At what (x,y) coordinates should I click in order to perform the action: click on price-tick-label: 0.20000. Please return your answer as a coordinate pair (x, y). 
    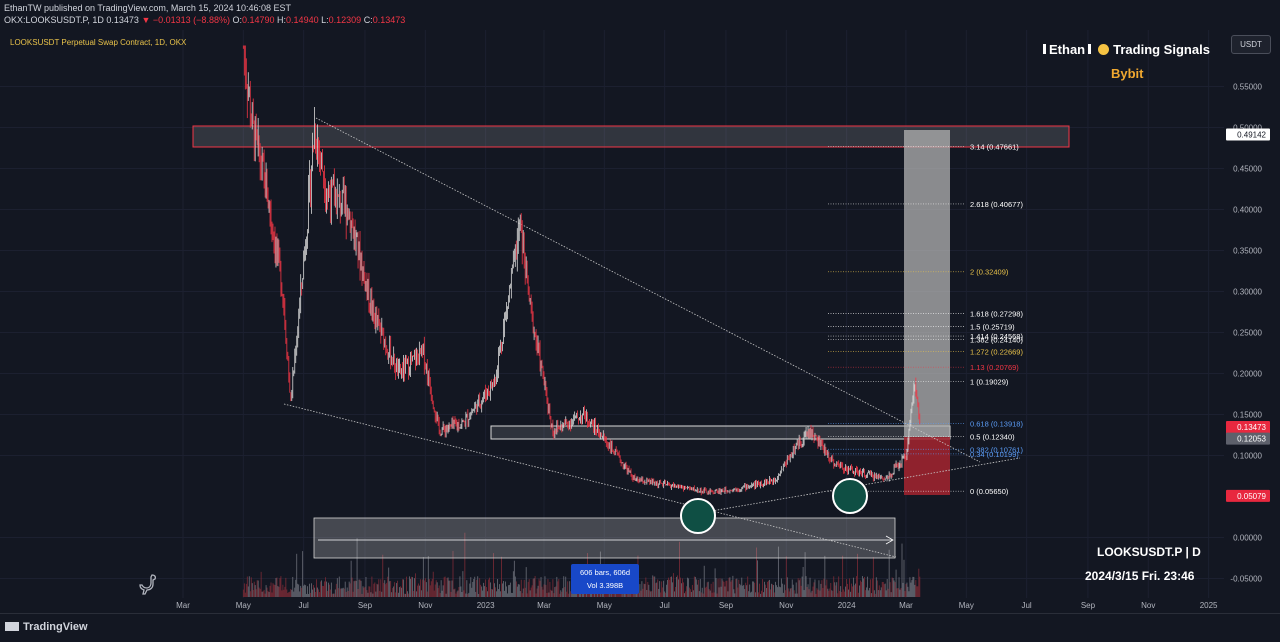
    Looking at the image, I should click on (1247, 374).